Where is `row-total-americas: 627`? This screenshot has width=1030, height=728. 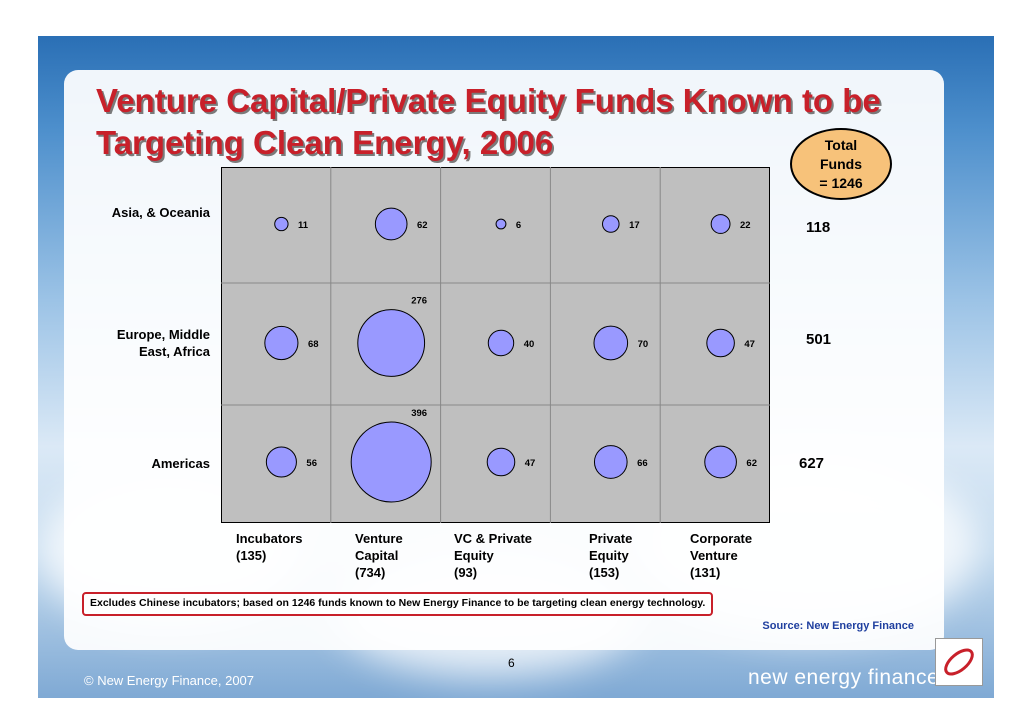 row-total-americas: 627 is located at coordinates (812, 463).